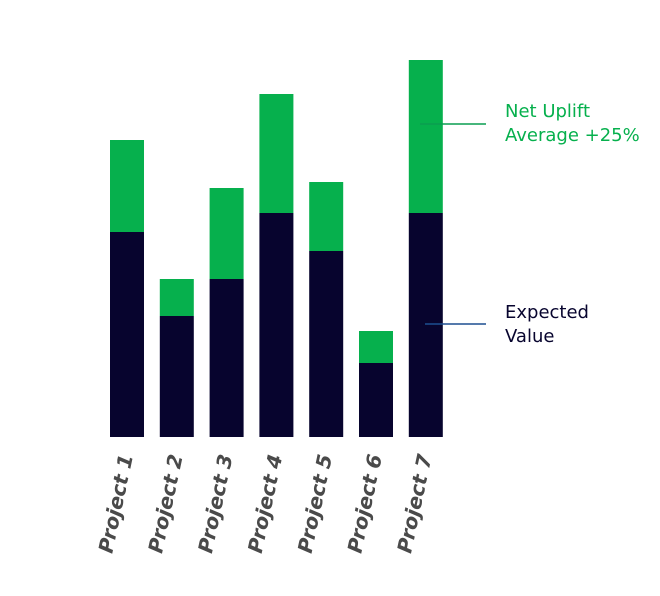 This screenshot has height=596, width=660. I want to click on legend-expected-value-line-1: Expected, so click(547, 312).